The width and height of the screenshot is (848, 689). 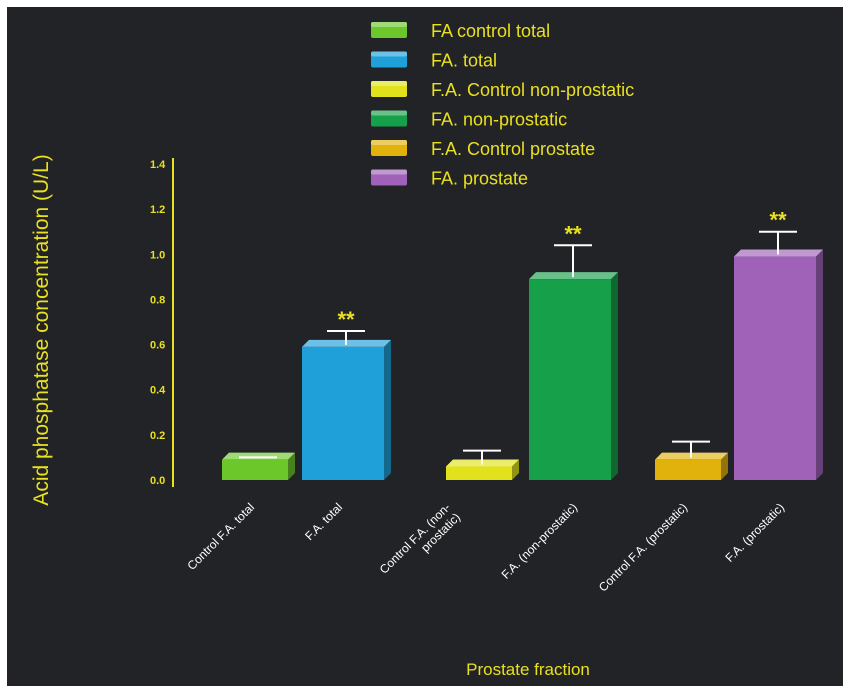 What do you see at coordinates (158, 323) in the screenshot?
I see `y-axis-ticks: 0.0 0.2 0.4 0.6 0.8 1.0 1.2 1.4` at bounding box center [158, 323].